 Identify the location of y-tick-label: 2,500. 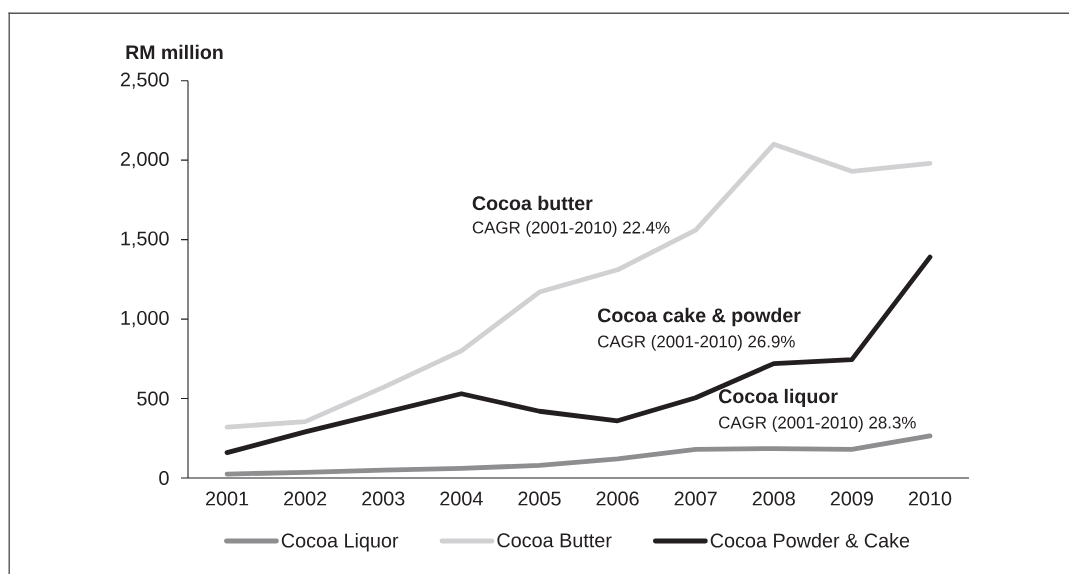
(144, 80).